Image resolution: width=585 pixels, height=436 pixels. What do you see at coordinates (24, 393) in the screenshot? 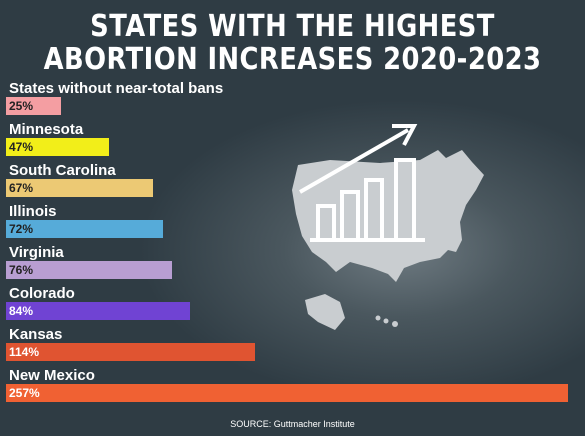
I see `bar-value-label: 257%` at bounding box center [24, 393].